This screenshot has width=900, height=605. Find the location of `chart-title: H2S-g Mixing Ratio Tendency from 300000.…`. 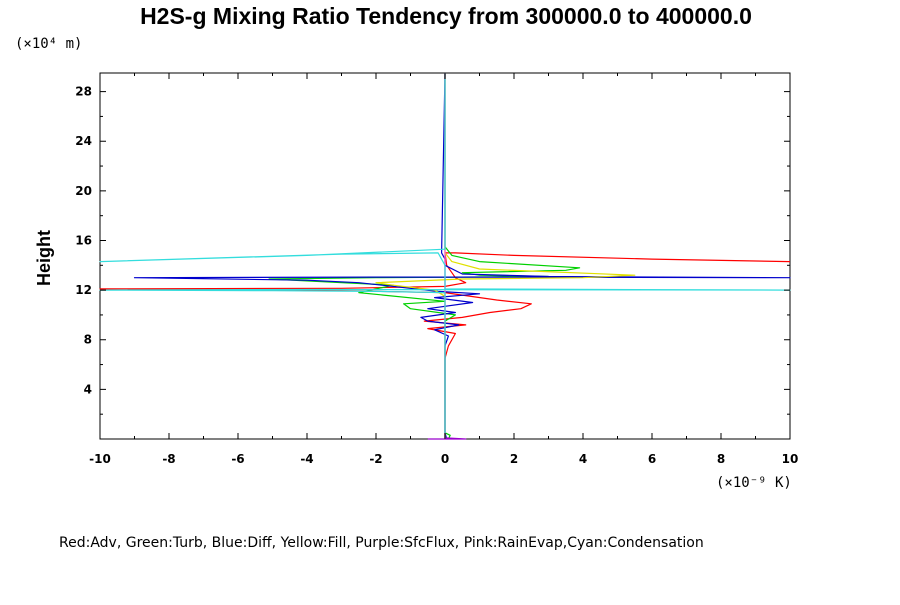

chart-title: H2S-g Mixing Ratio Tendency from 300000.… is located at coordinates (446, 16).